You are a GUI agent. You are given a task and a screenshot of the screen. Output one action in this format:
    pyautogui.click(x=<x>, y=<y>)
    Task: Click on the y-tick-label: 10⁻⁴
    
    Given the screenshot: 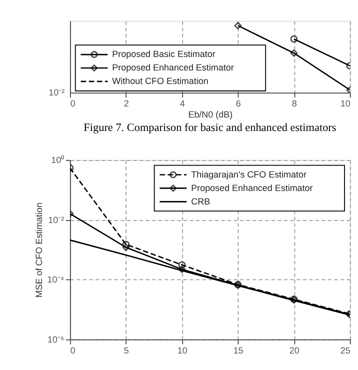 What is the action you would take?
    pyautogui.click(x=55, y=279)
    